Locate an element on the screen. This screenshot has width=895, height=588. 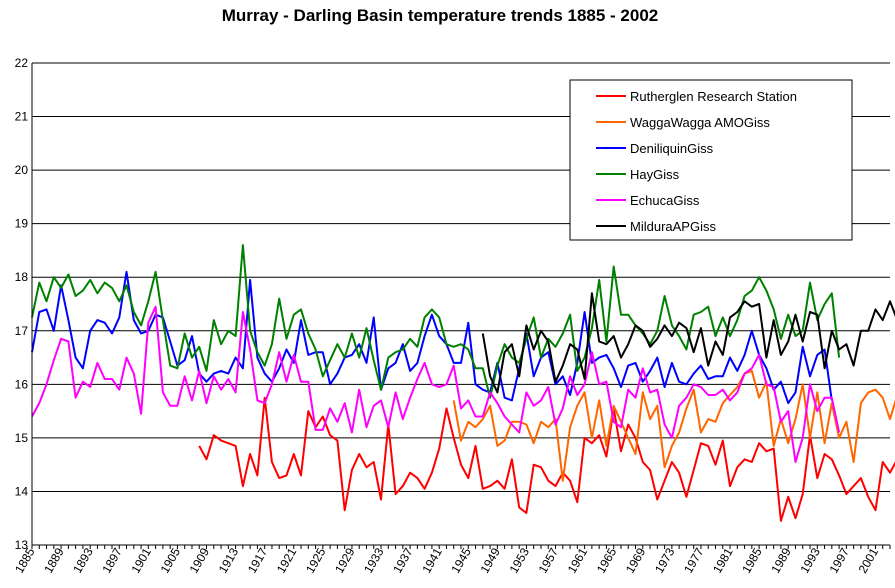
x-tick-label: 1941 is located at coordinates (432, 560).